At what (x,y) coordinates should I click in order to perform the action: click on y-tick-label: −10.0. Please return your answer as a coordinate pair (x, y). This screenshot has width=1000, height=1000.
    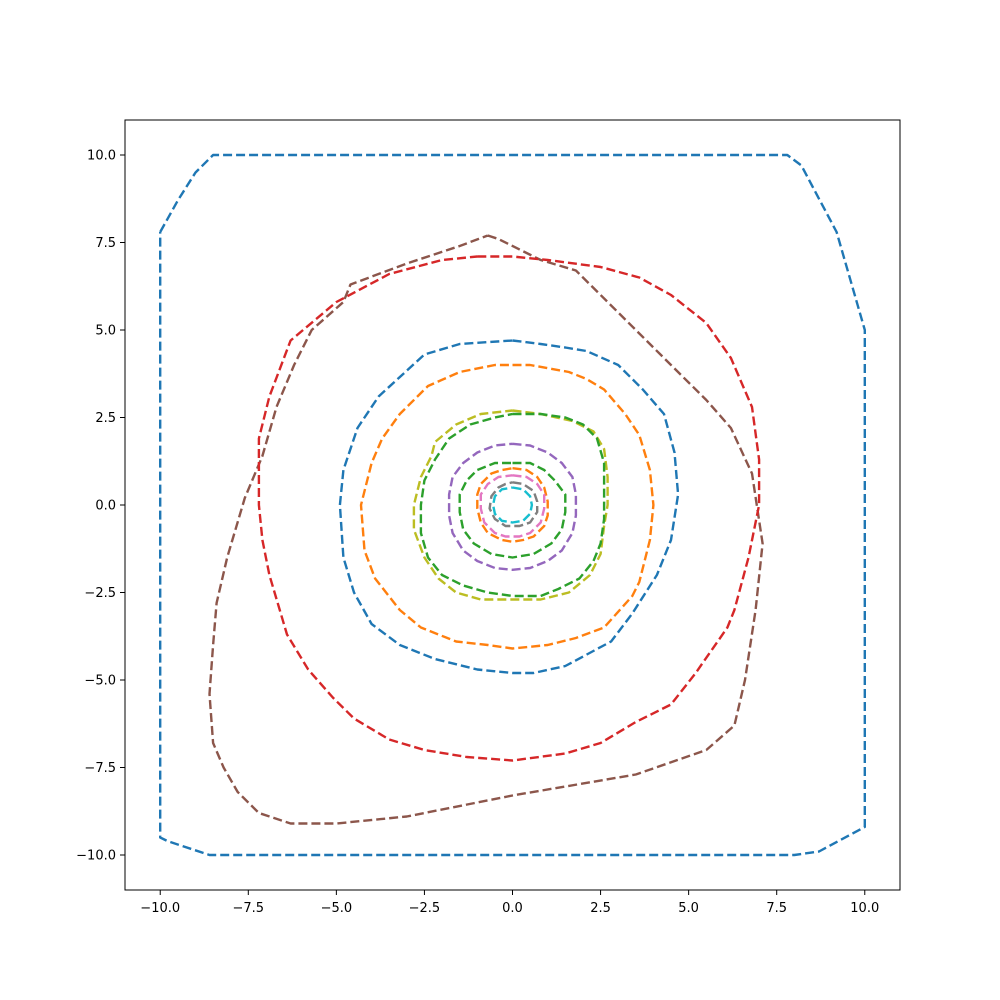
    Looking at the image, I should click on (96, 856).